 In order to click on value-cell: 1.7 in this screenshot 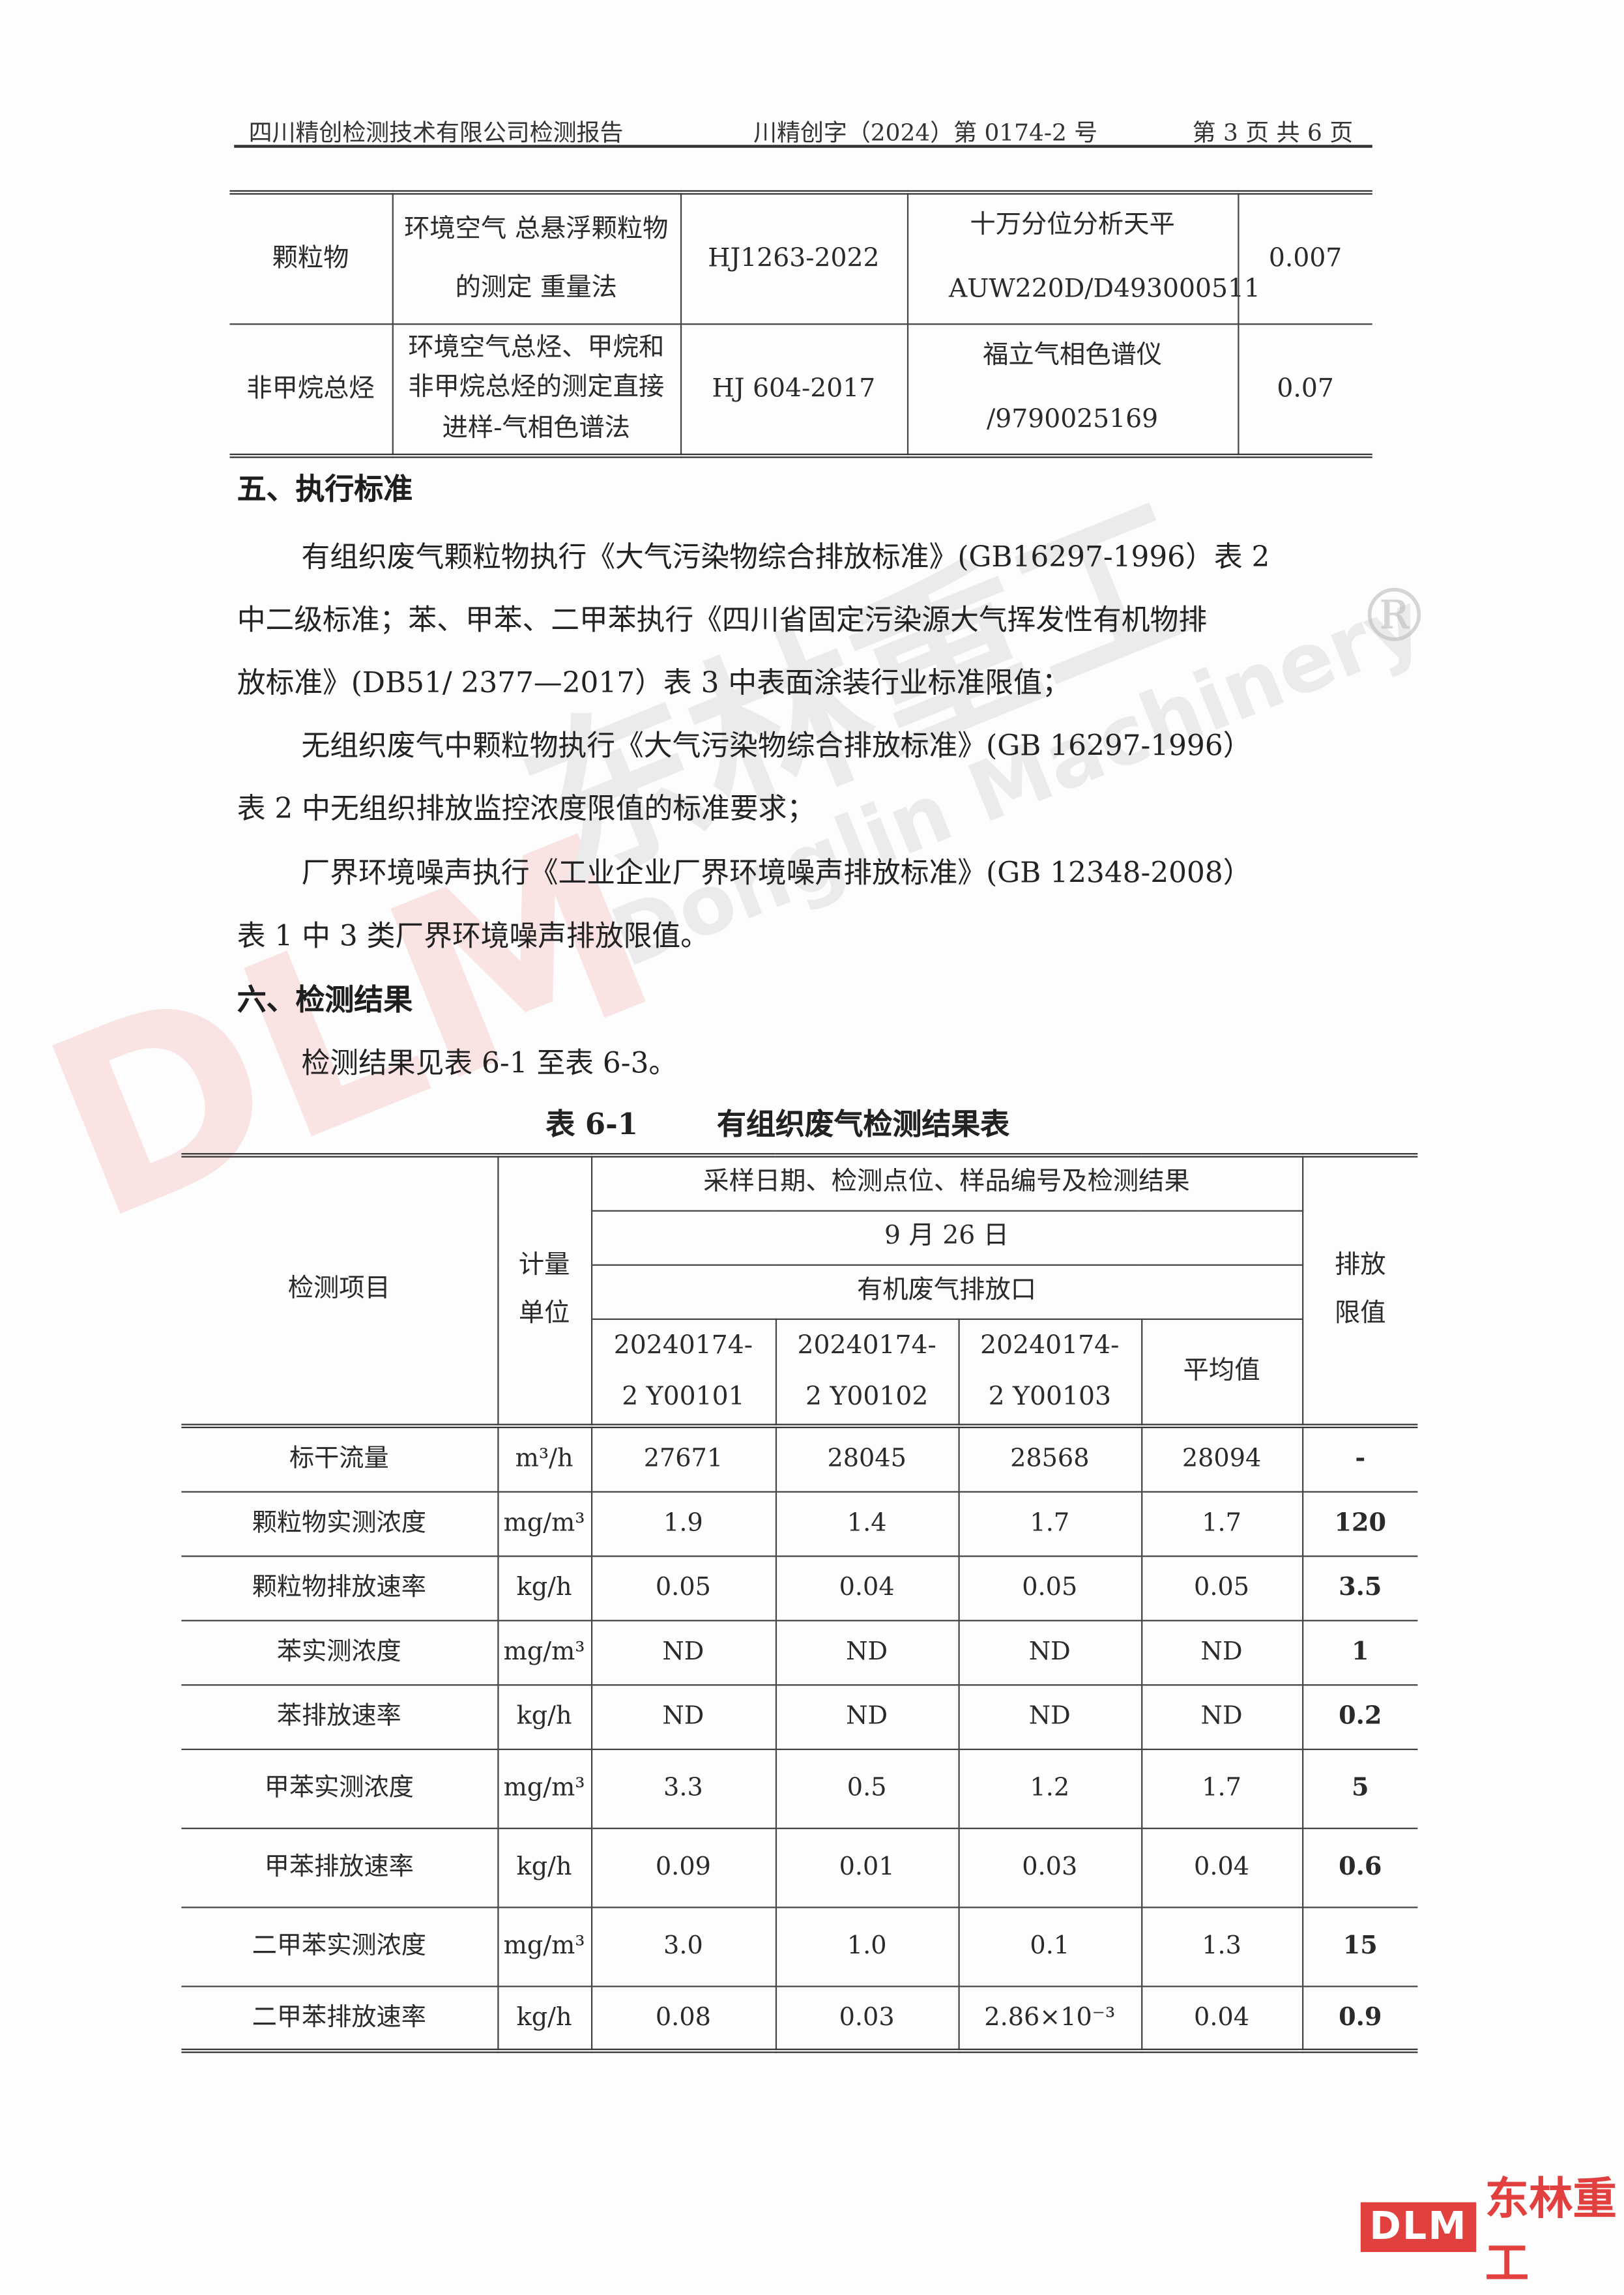, I will do `click(1050, 1524)`.